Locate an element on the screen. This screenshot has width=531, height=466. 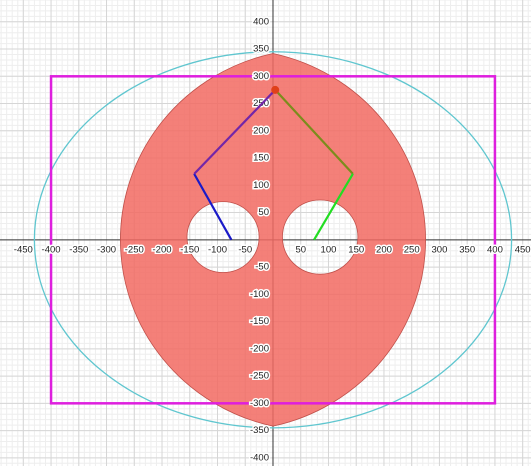
x-tick-label: 200 is located at coordinates (384, 249).